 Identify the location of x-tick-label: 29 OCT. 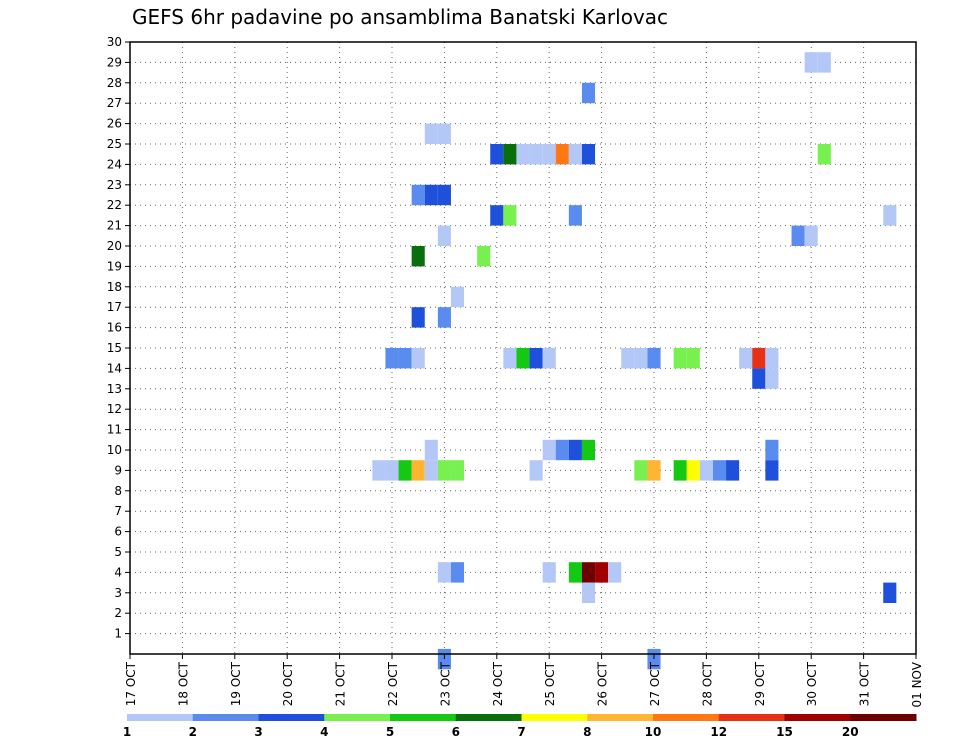
(760, 683).